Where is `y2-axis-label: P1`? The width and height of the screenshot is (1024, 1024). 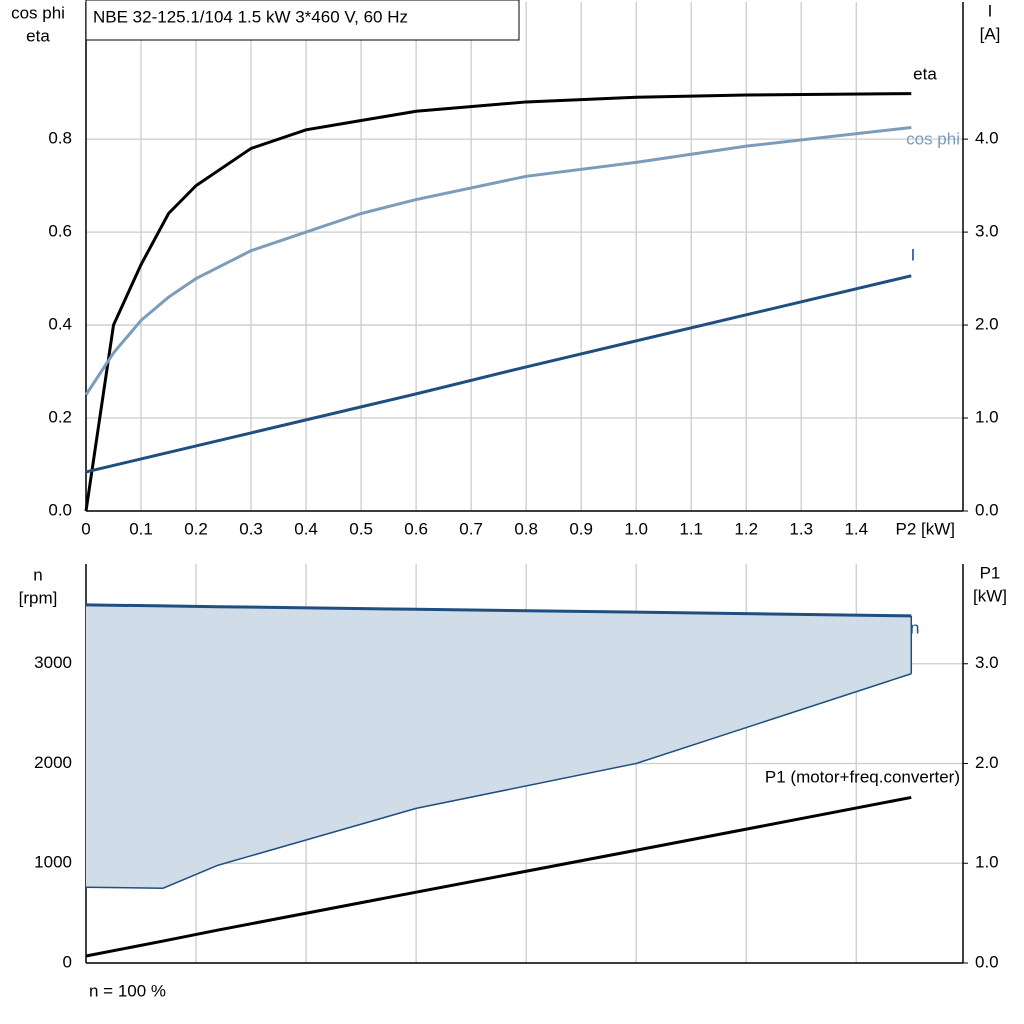
y2-axis-label: P1 is located at coordinates (990, 572).